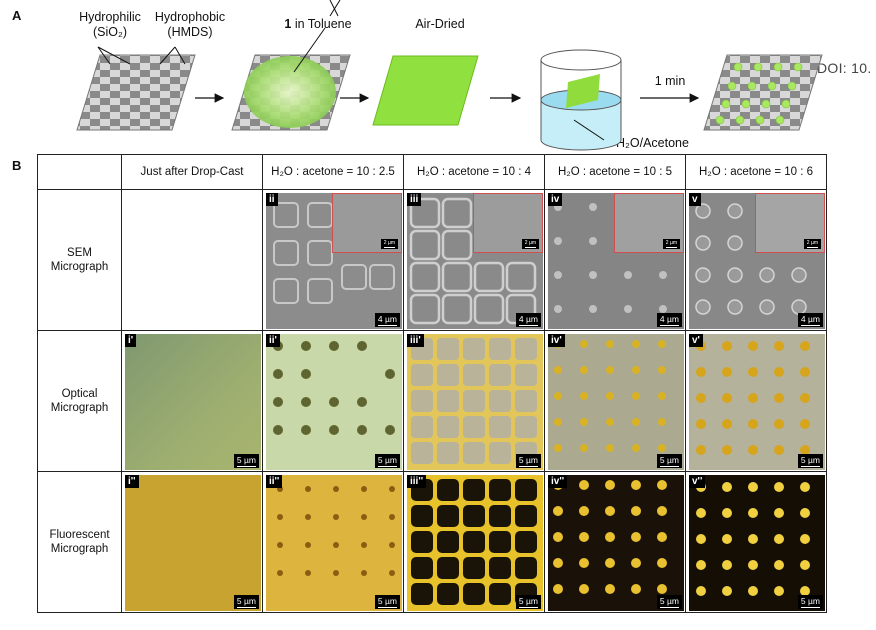 This screenshot has width=876, height=630. I want to click on sem-image-iv: 2 µm, so click(616, 261).